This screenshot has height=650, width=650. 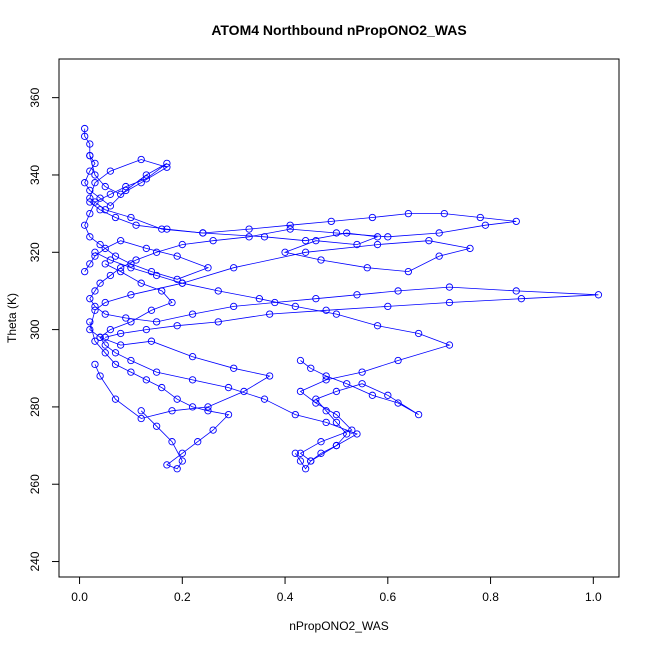 I want to click on y-tick-label: 240, so click(x=35, y=561).